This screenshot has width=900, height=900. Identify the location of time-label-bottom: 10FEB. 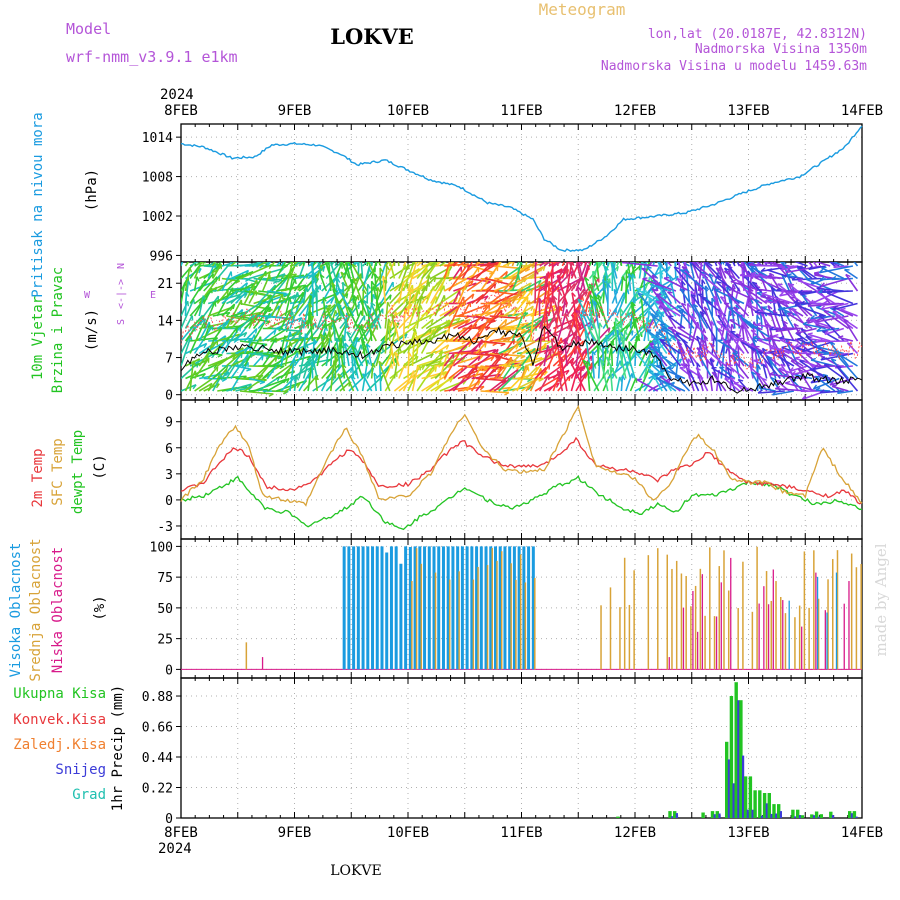
(408, 833).